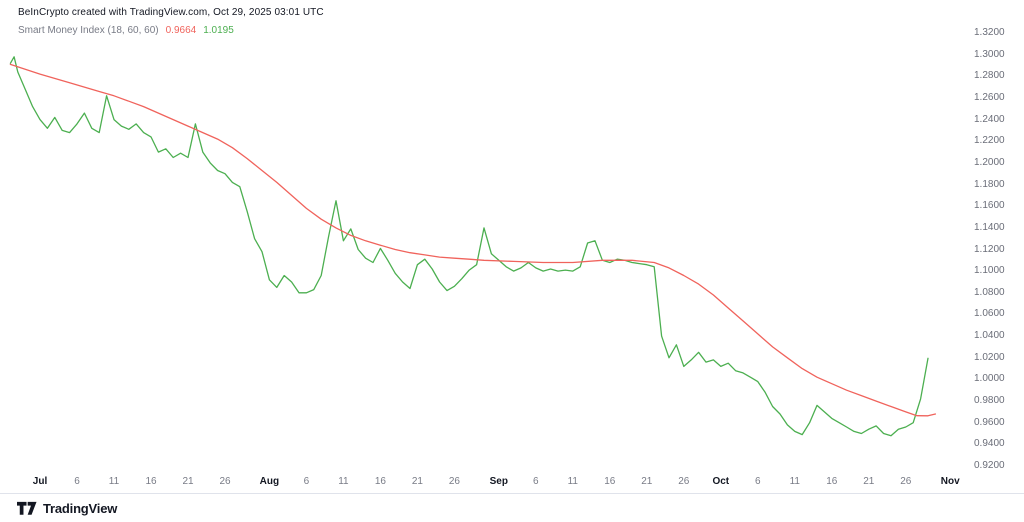 Image resolution: width=1024 pixels, height=522 pixels. Describe the element at coordinates (950, 481) in the screenshot. I see `time-axis-label: Nov` at that location.